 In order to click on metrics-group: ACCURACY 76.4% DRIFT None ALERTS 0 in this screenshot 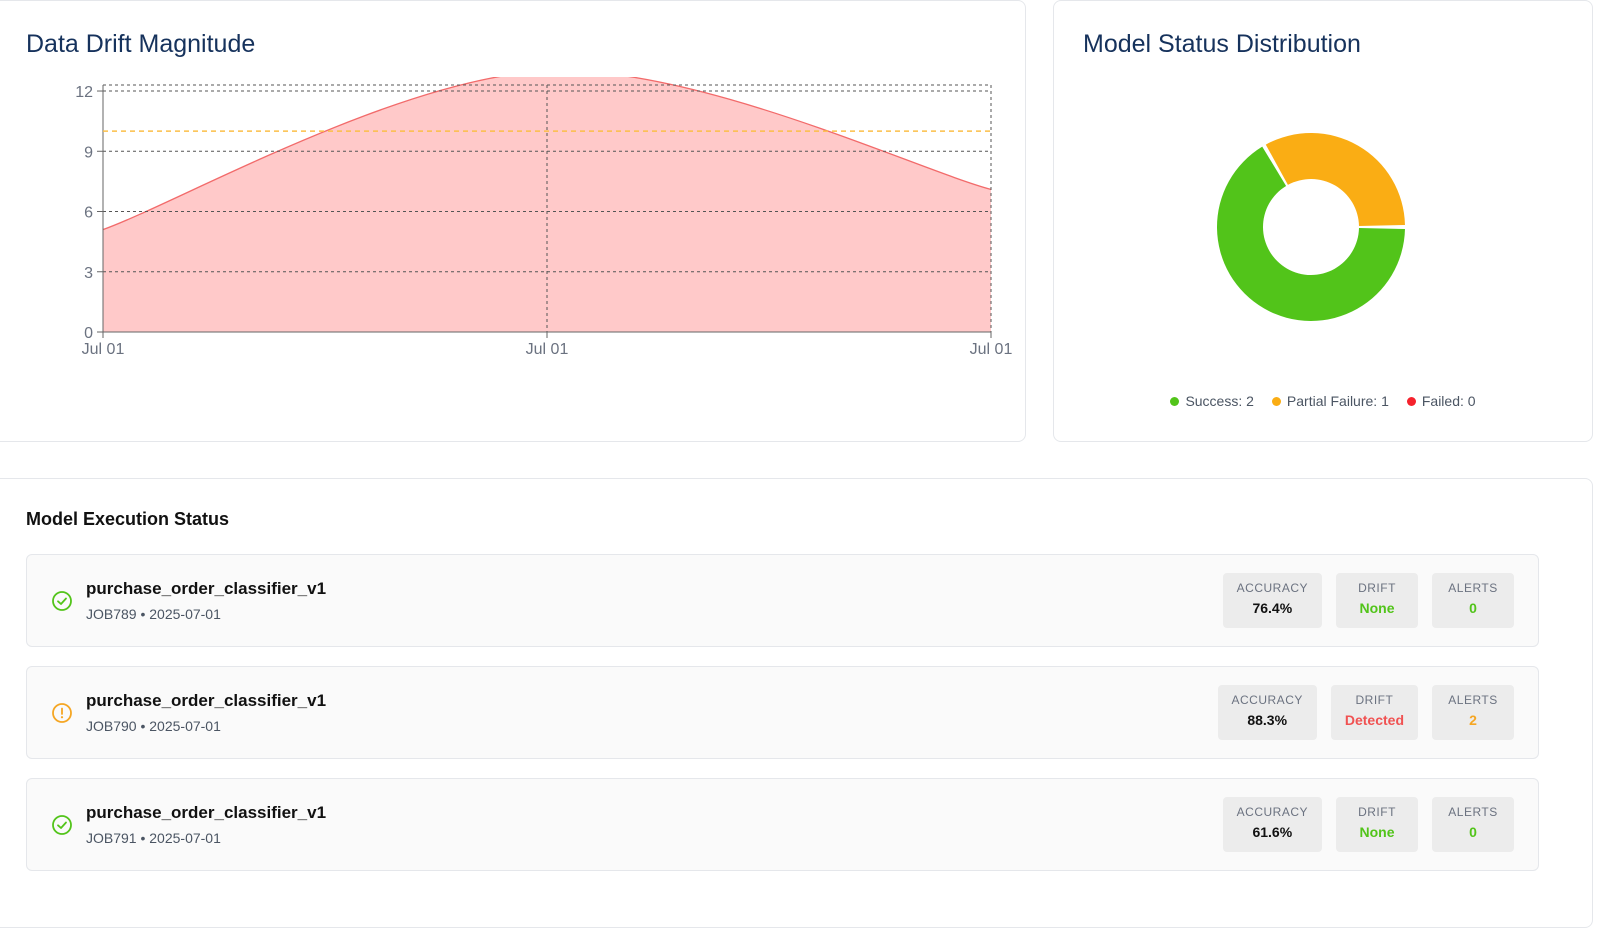, I will do `click(1368, 600)`.